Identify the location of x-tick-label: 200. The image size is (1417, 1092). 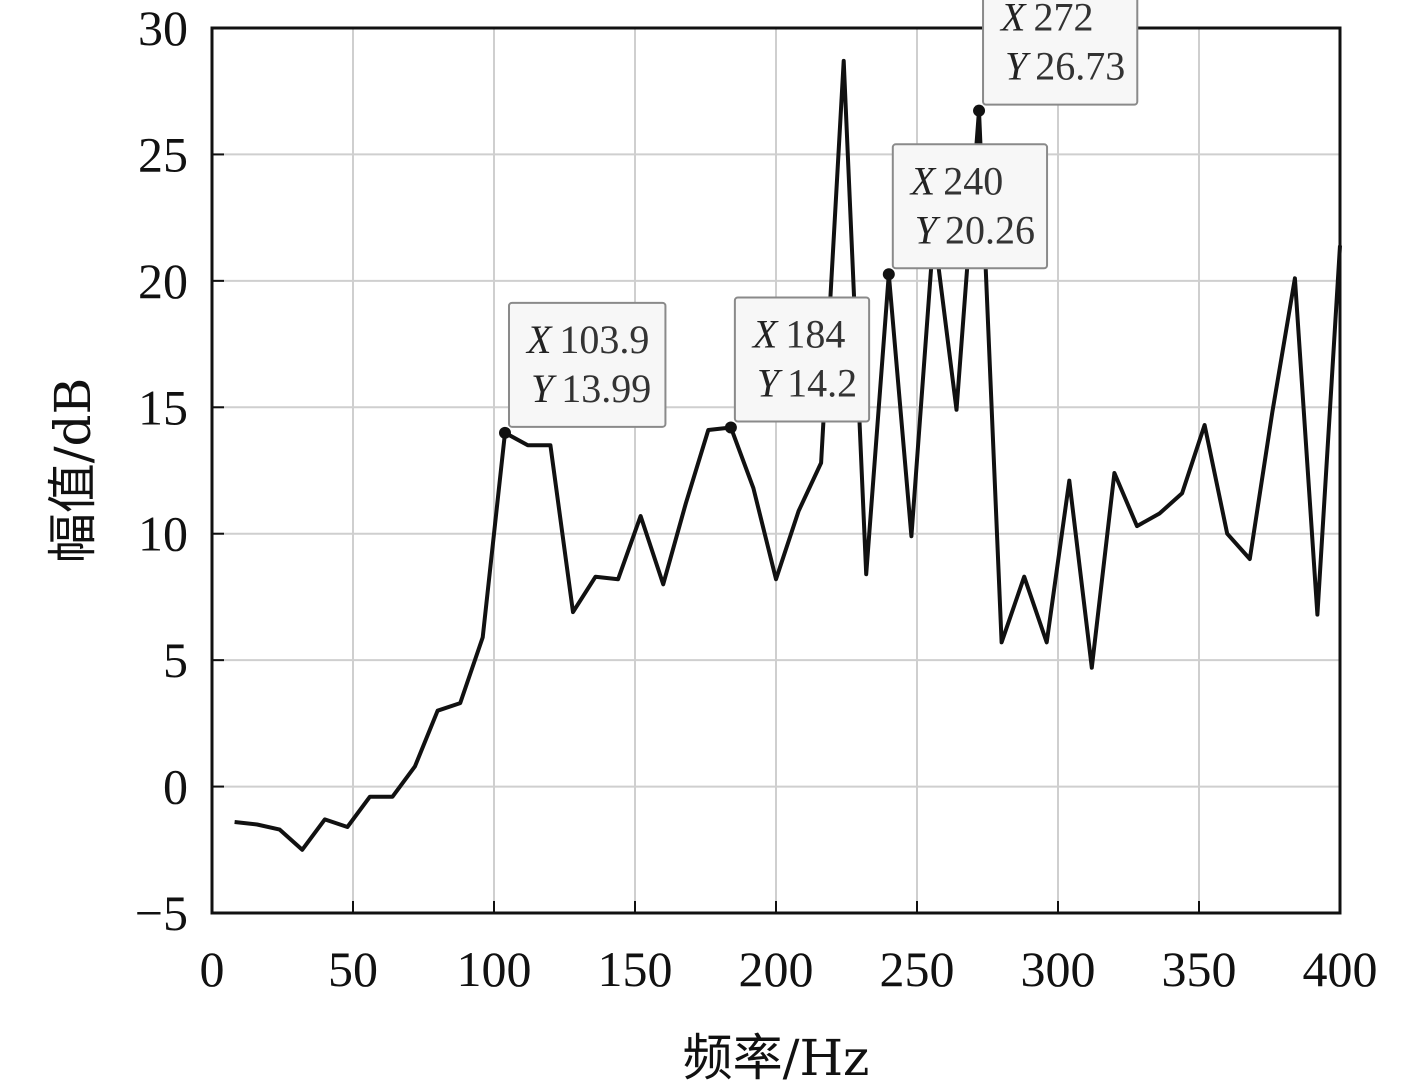
(776, 969).